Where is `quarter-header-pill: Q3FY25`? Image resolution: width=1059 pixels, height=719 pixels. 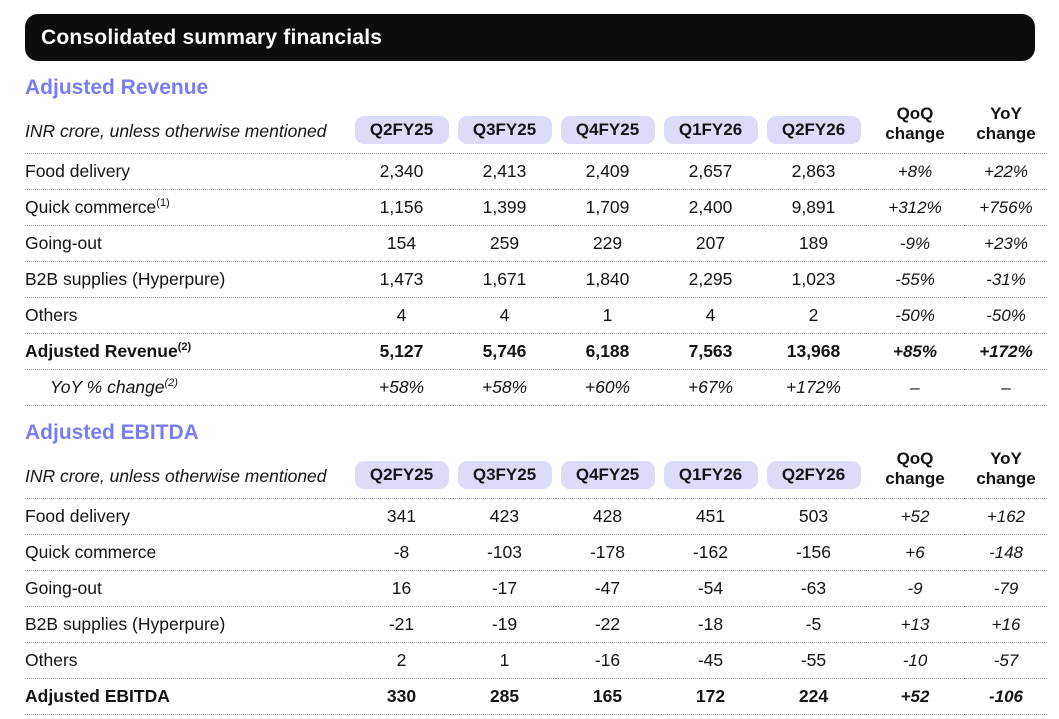
quarter-header-pill: Q3FY25 is located at coordinates (504, 130).